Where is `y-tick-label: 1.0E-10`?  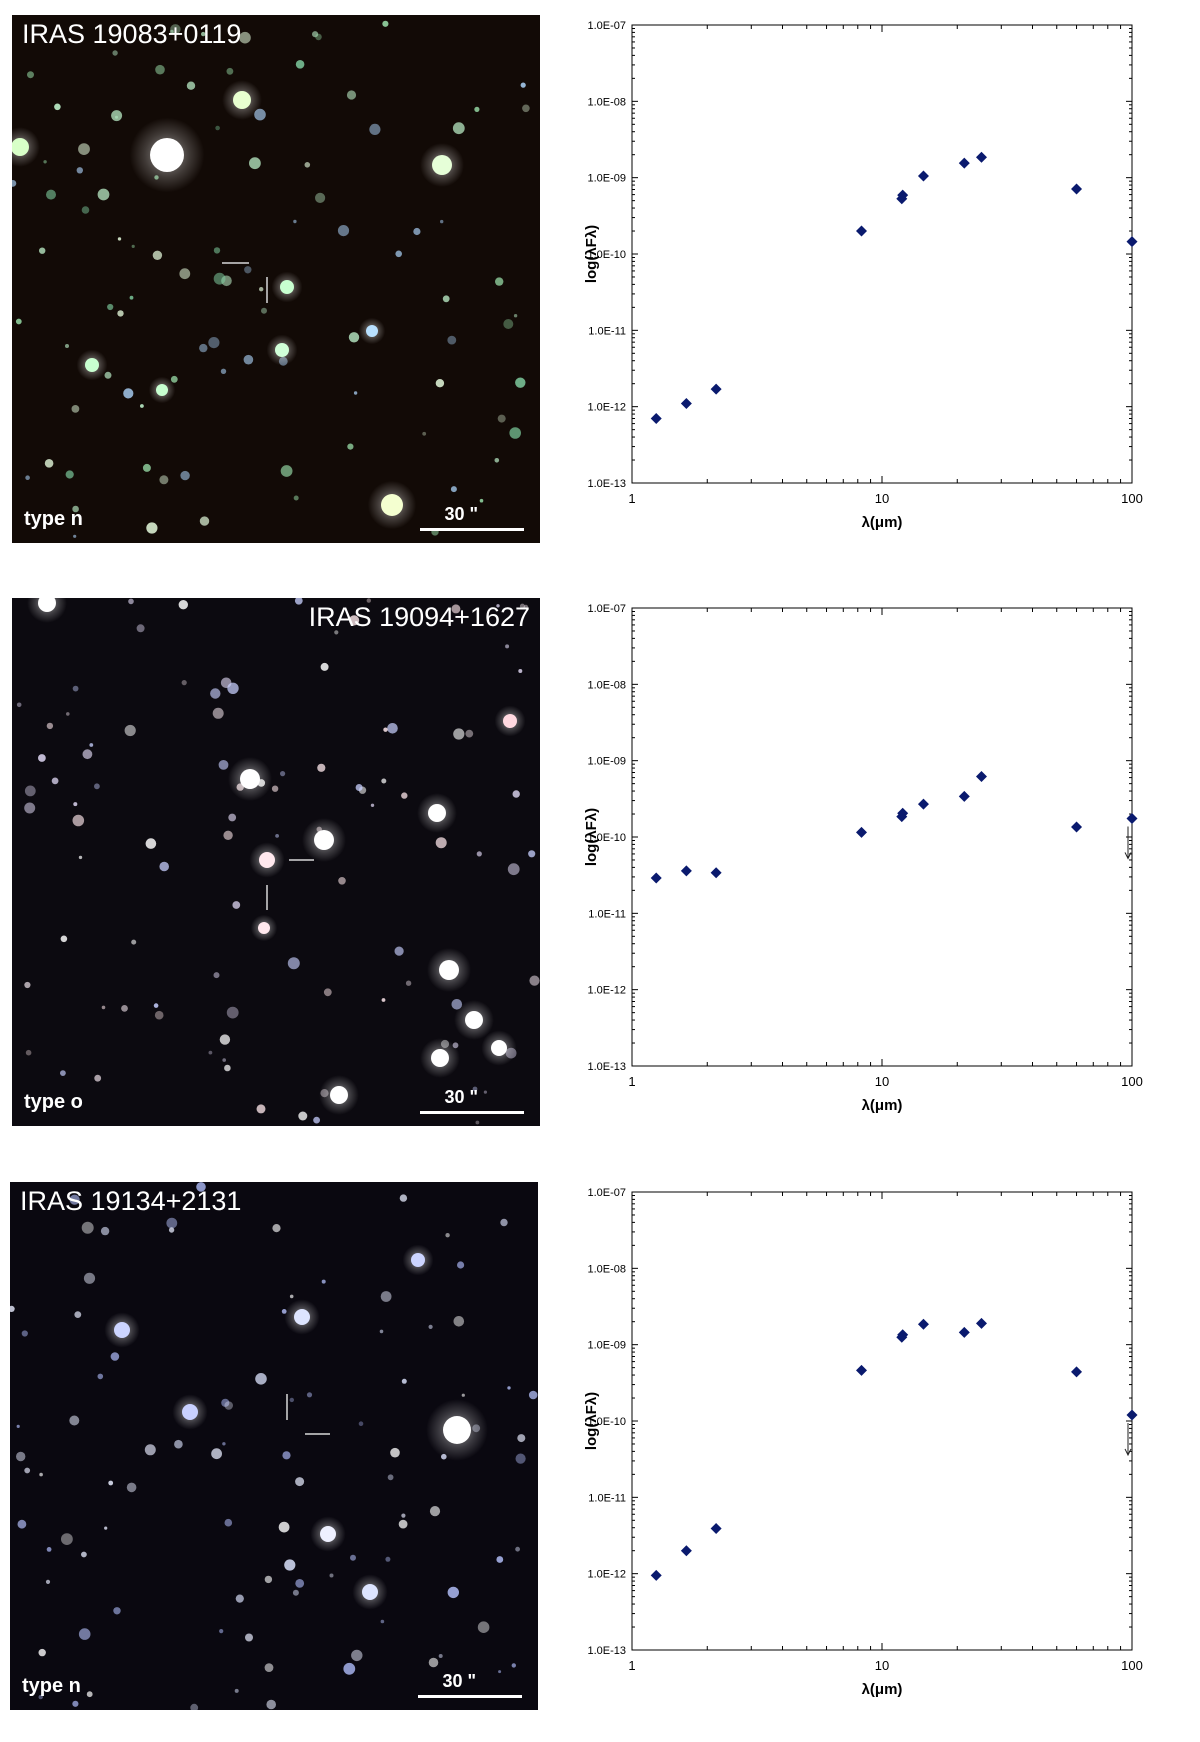
y-tick-label: 1.0E-10 is located at coordinates (606, 255).